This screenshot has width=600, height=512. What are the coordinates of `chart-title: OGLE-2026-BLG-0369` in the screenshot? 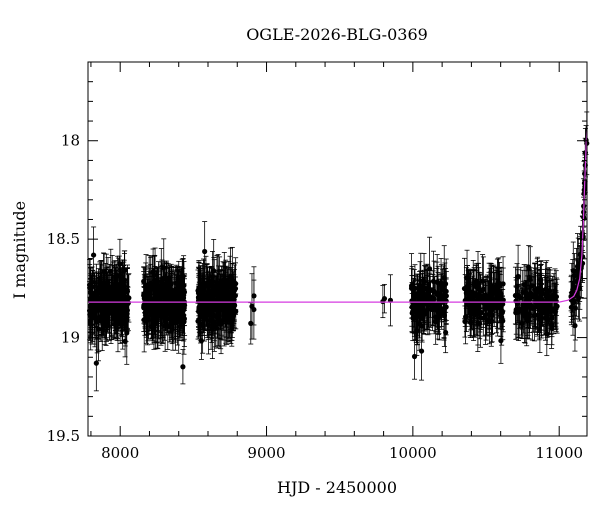 It's located at (337, 34).